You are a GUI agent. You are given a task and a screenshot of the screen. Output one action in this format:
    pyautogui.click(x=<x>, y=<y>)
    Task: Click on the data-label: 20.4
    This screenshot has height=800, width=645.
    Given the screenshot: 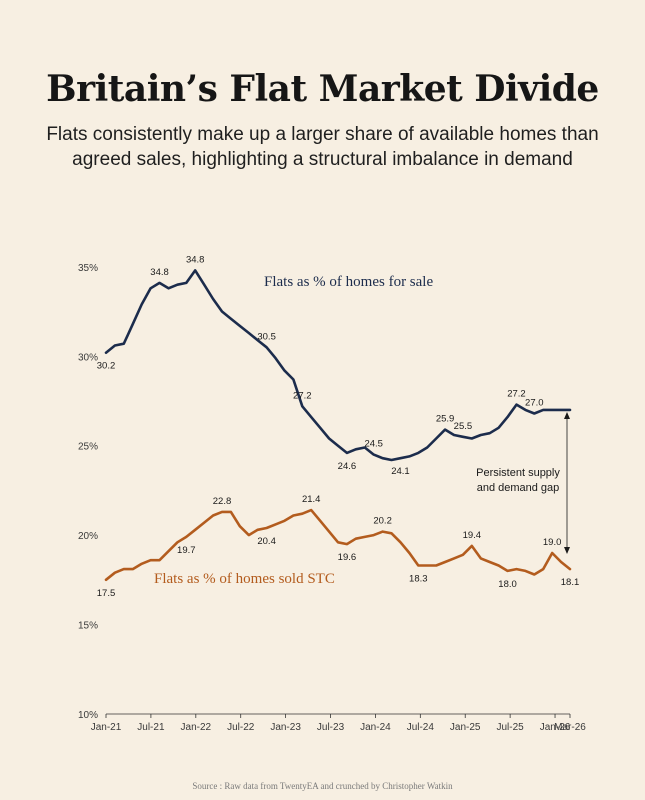 What is the action you would take?
    pyautogui.click(x=266, y=541)
    